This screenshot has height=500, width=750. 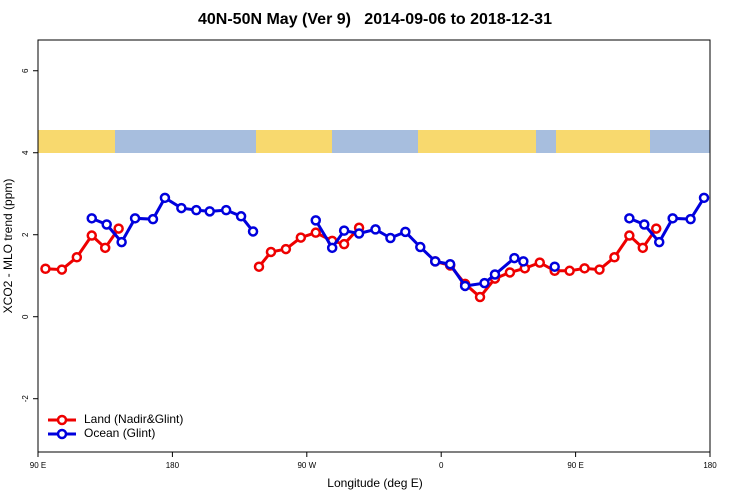 What do you see at coordinates (351, 263) in the screenshot?
I see `series-line` at bounding box center [351, 263].